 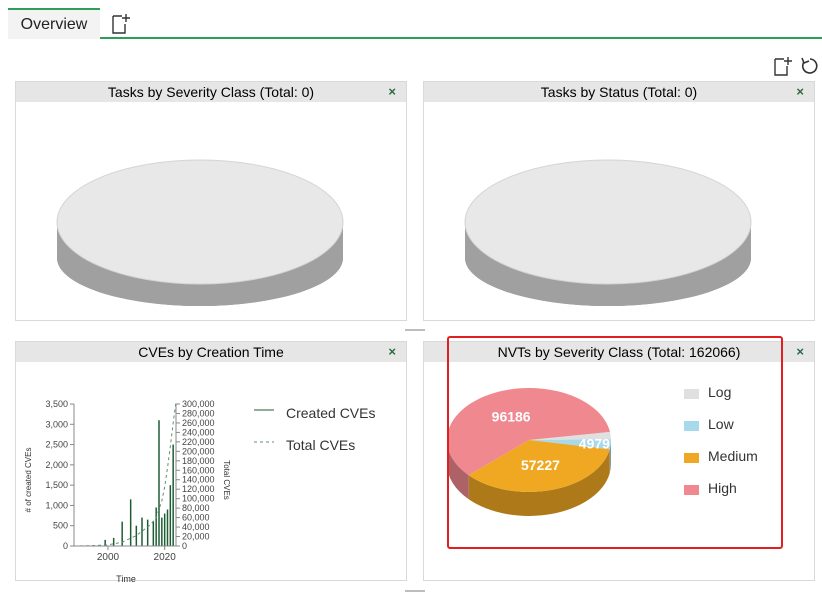 I want to click on y2-tick-label: 220,000, so click(x=198, y=442).